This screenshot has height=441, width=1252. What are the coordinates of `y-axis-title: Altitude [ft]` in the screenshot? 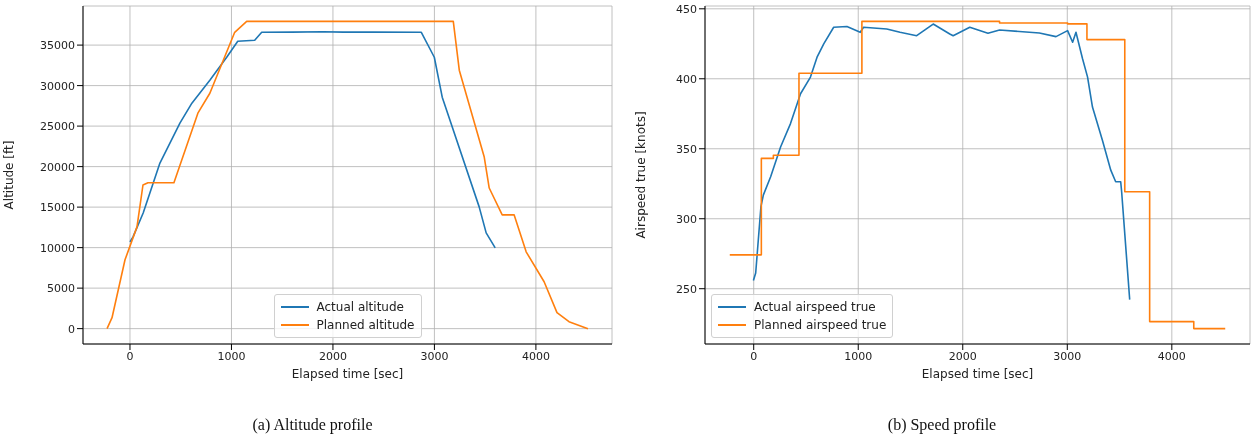 It's located at (9, 175).